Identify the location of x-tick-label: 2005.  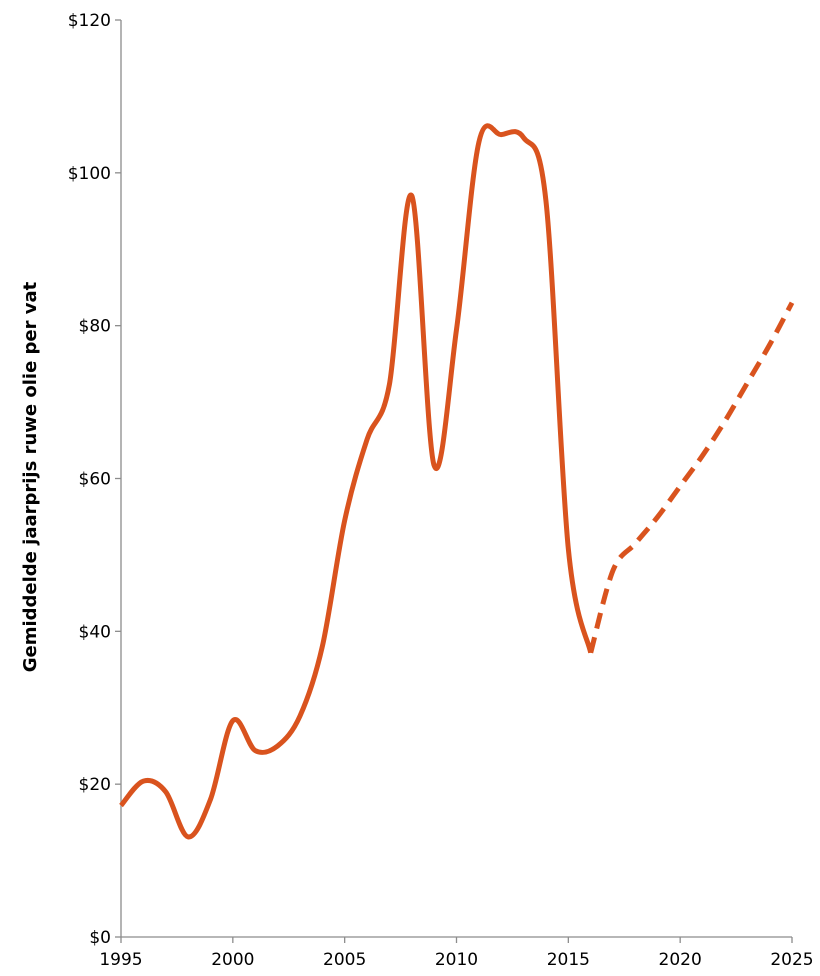
(344, 960).